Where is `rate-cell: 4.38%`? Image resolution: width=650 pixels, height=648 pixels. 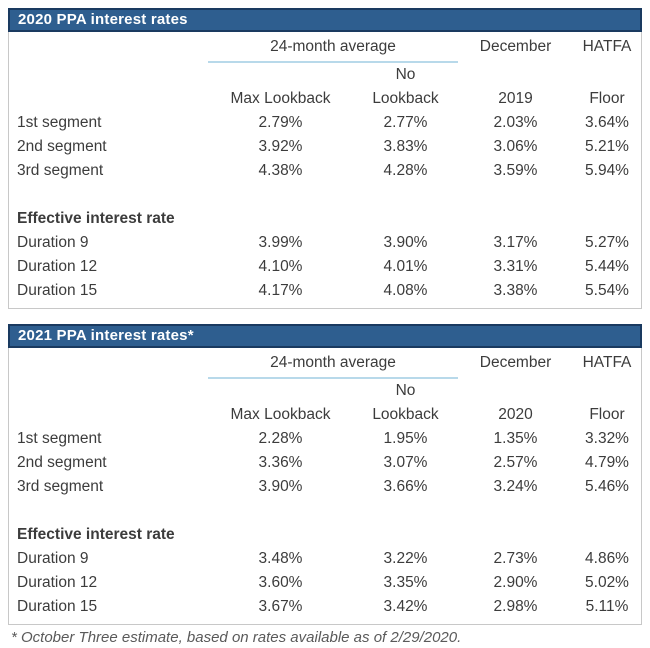 rate-cell: 4.38% is located at coordinates (280, 170).